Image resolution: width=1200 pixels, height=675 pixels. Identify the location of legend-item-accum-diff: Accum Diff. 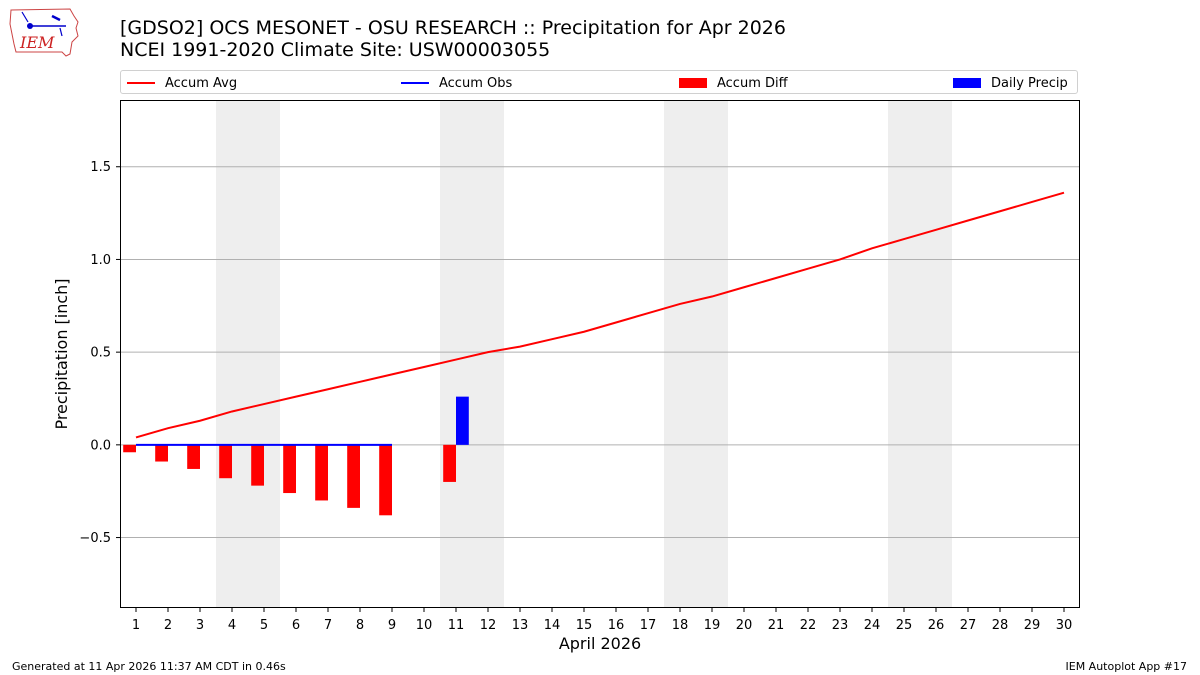
(733, 83).